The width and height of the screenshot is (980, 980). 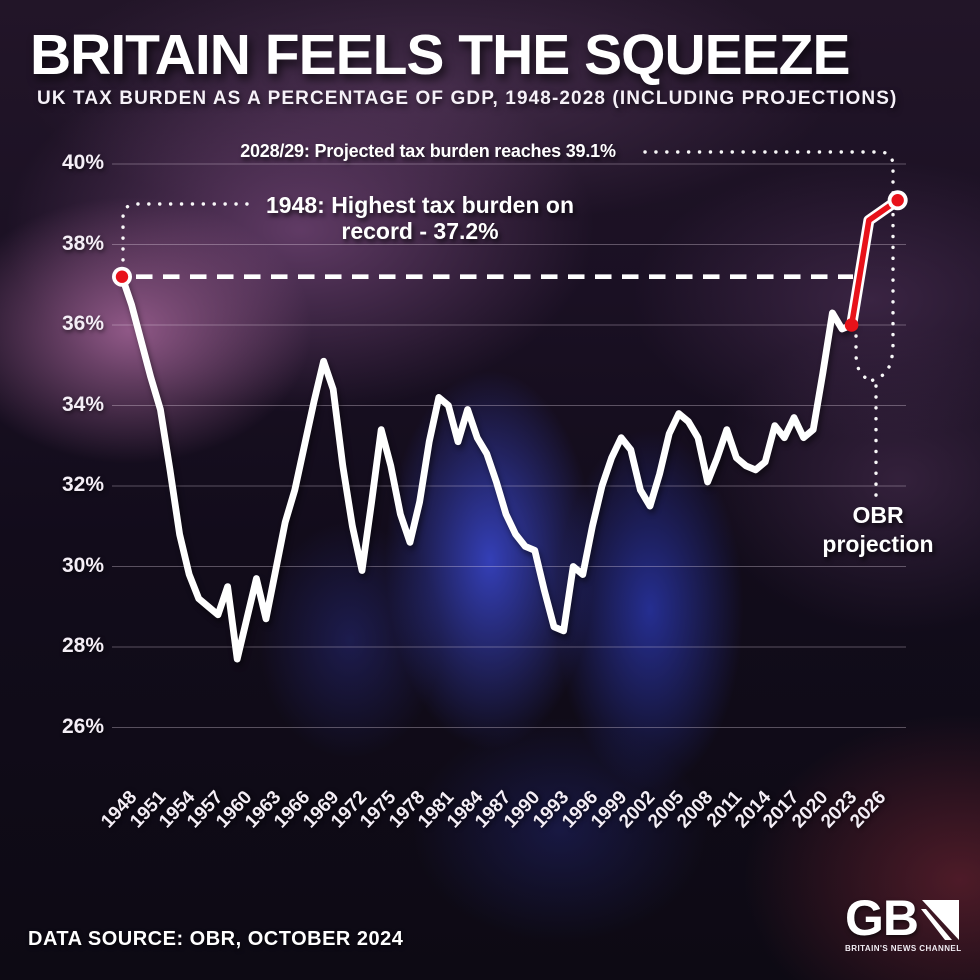 What do you see at coordinates (874, 262) in the screenshot?
I see `obr-projection-line` at bounding box center [874, 262].